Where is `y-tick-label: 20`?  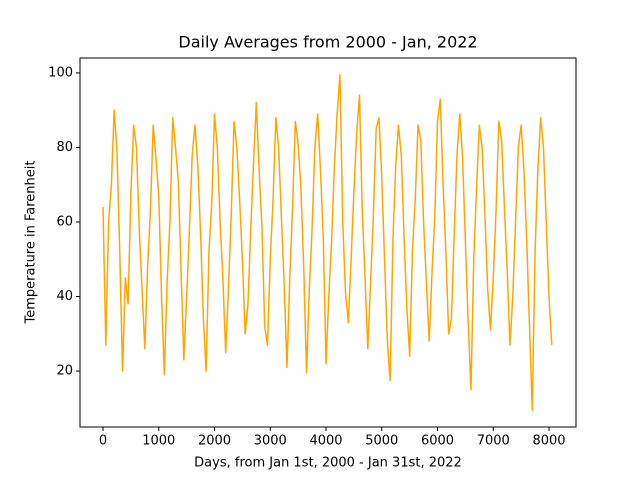 y-tick-label: 20 is located at coordinates (64, 371).